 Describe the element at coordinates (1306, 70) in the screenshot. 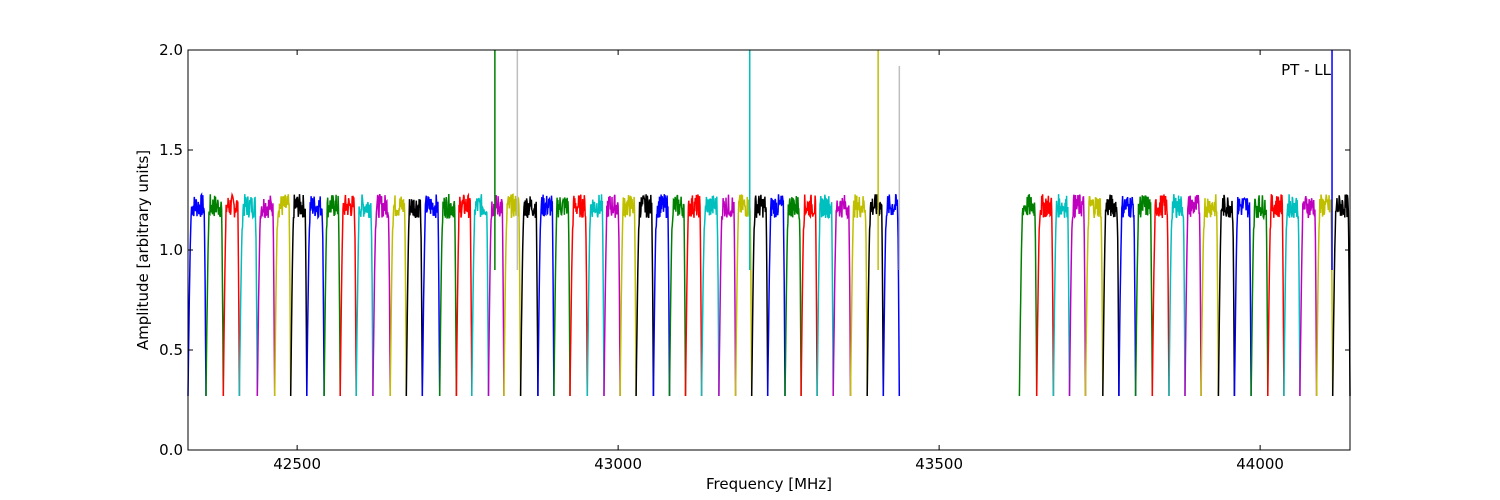

I see `annotation-label: PT - LL` at that location.